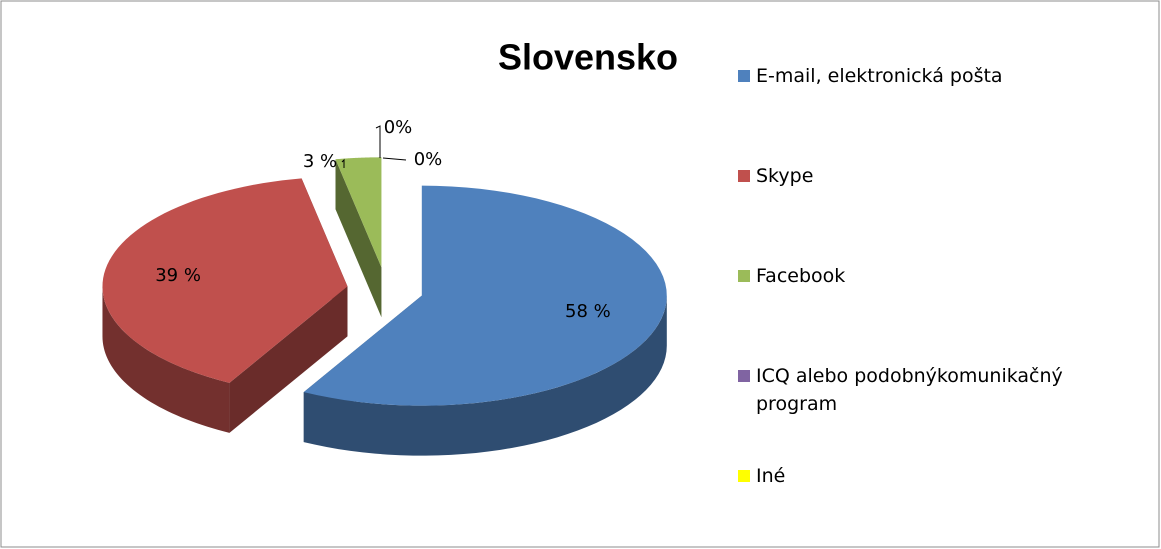 The image size is (1161, 549). Describe the element at coordinates (879, 76) in the screenshot. I see `legend-label: E-mail, elektronická pošta` at that location.